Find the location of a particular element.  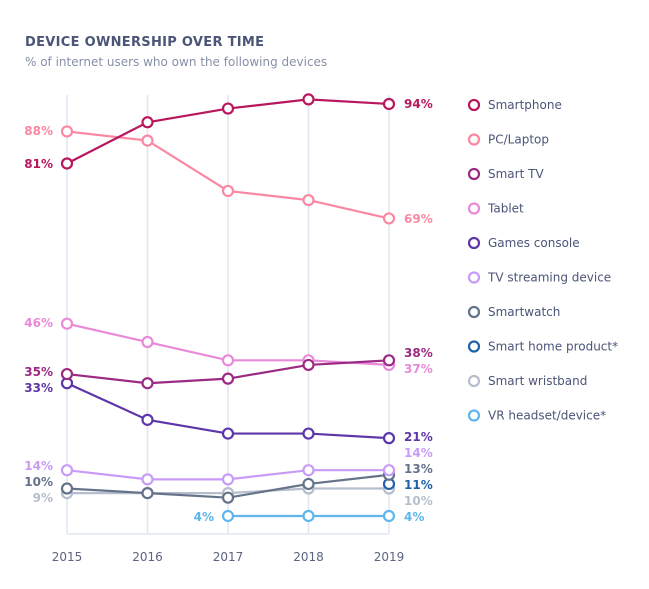

end-value-label: 4% is located at coordinates (414, 517).